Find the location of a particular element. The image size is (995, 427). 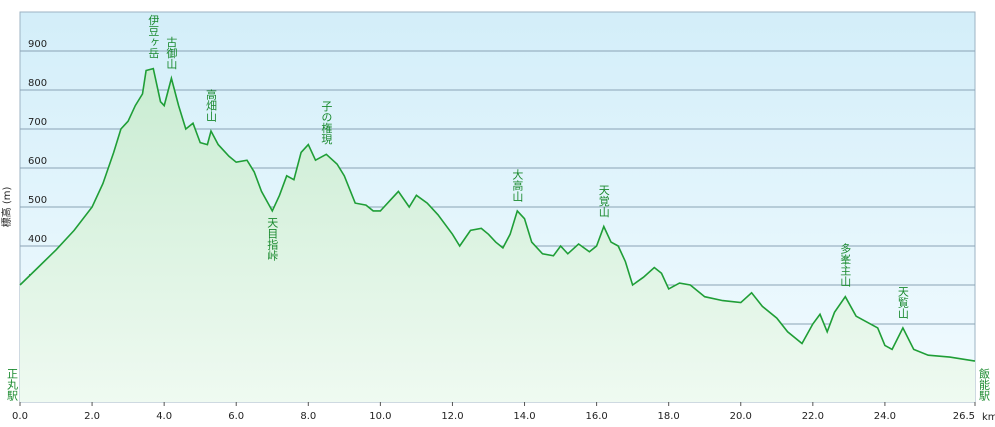

x-tick-label: 14.0 is located at coordinates (524, 416).